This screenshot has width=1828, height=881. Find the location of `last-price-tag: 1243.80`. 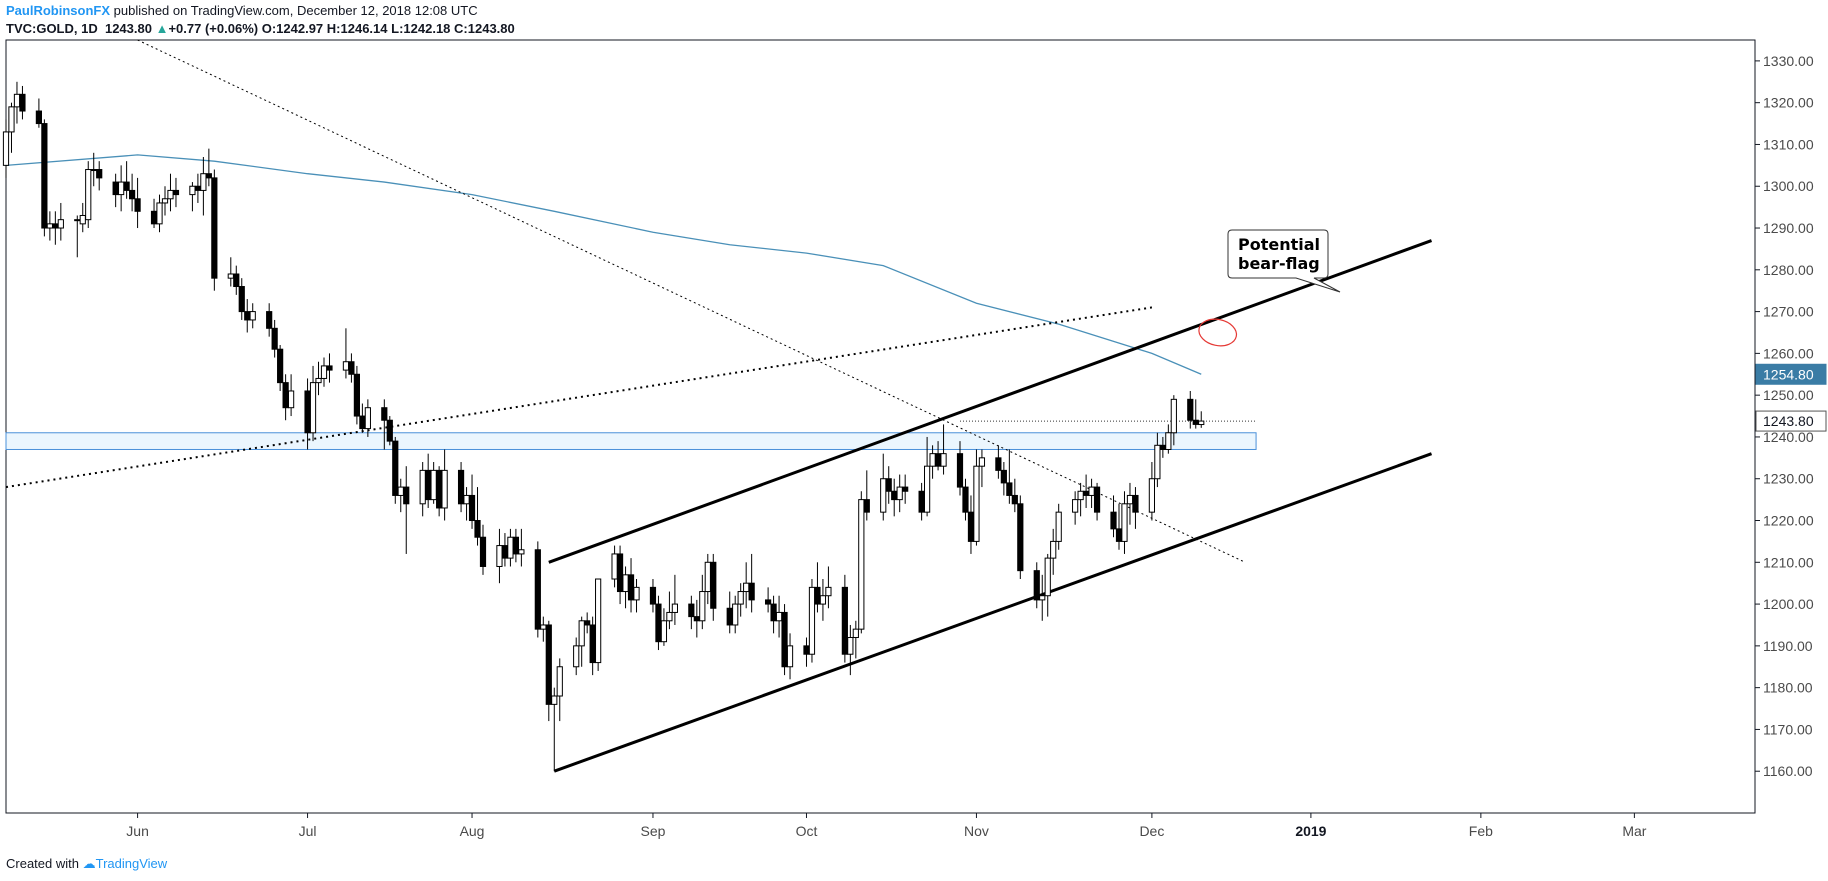

last-price-tag: 1243.80 is located at coordinates (1791, 421).